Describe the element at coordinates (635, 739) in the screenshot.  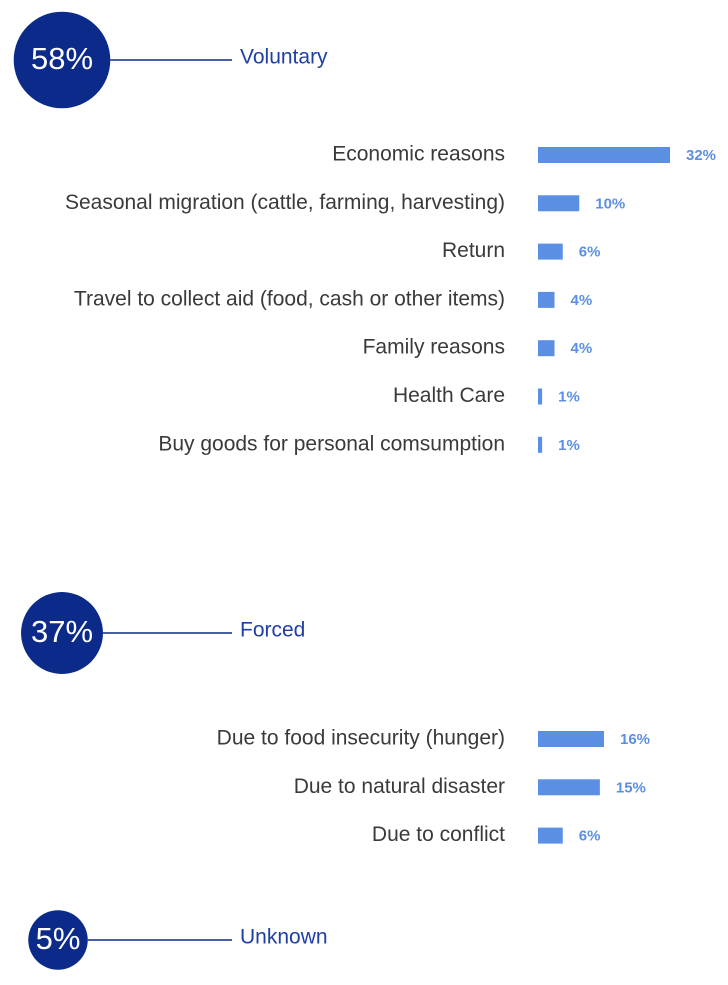
I see `value-label: 16%` at that location.